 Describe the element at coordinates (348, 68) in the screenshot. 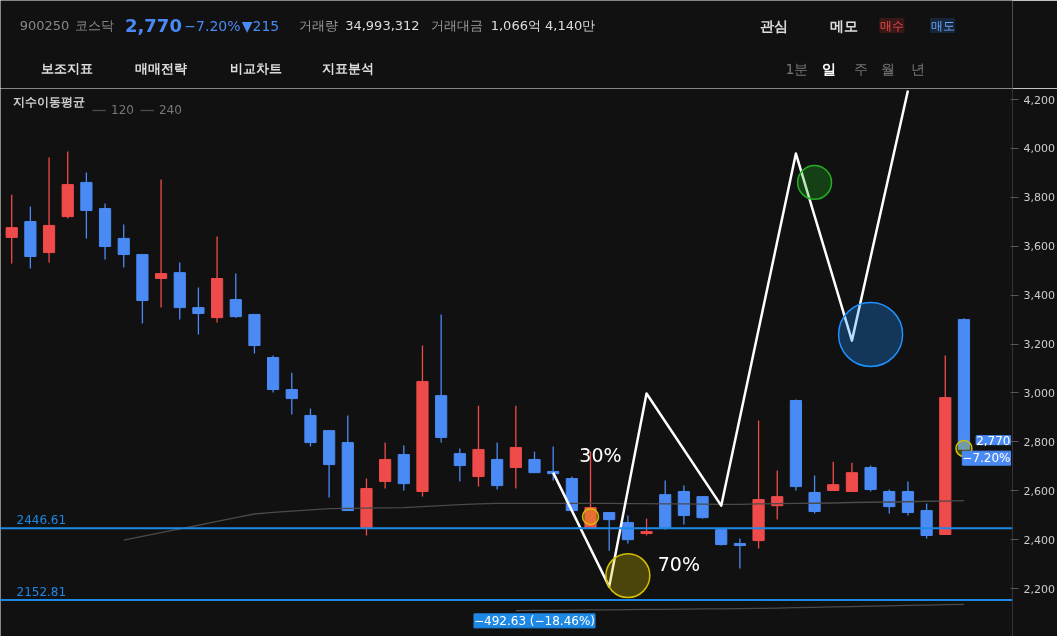

I see `text: 지표분석` at that location.